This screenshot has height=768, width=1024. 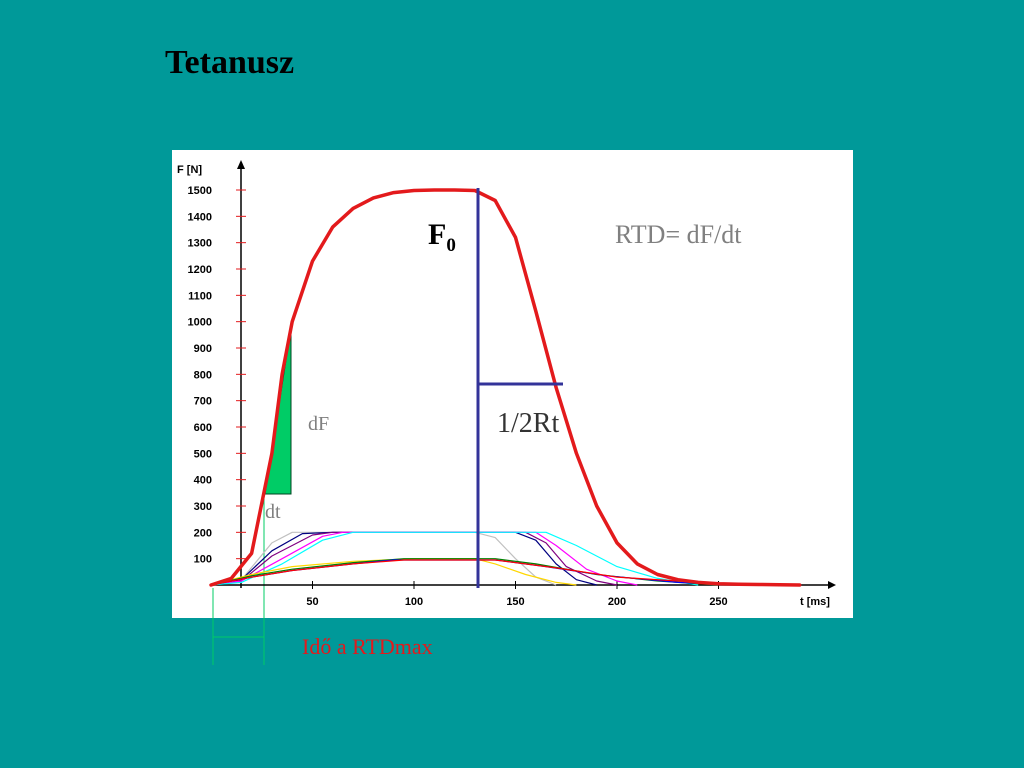 What do you see at coordinates (678, 234) in the screenshot?
I see `rtd-formula-label: RTD= dF/dt` at bounding box center [678, 234].